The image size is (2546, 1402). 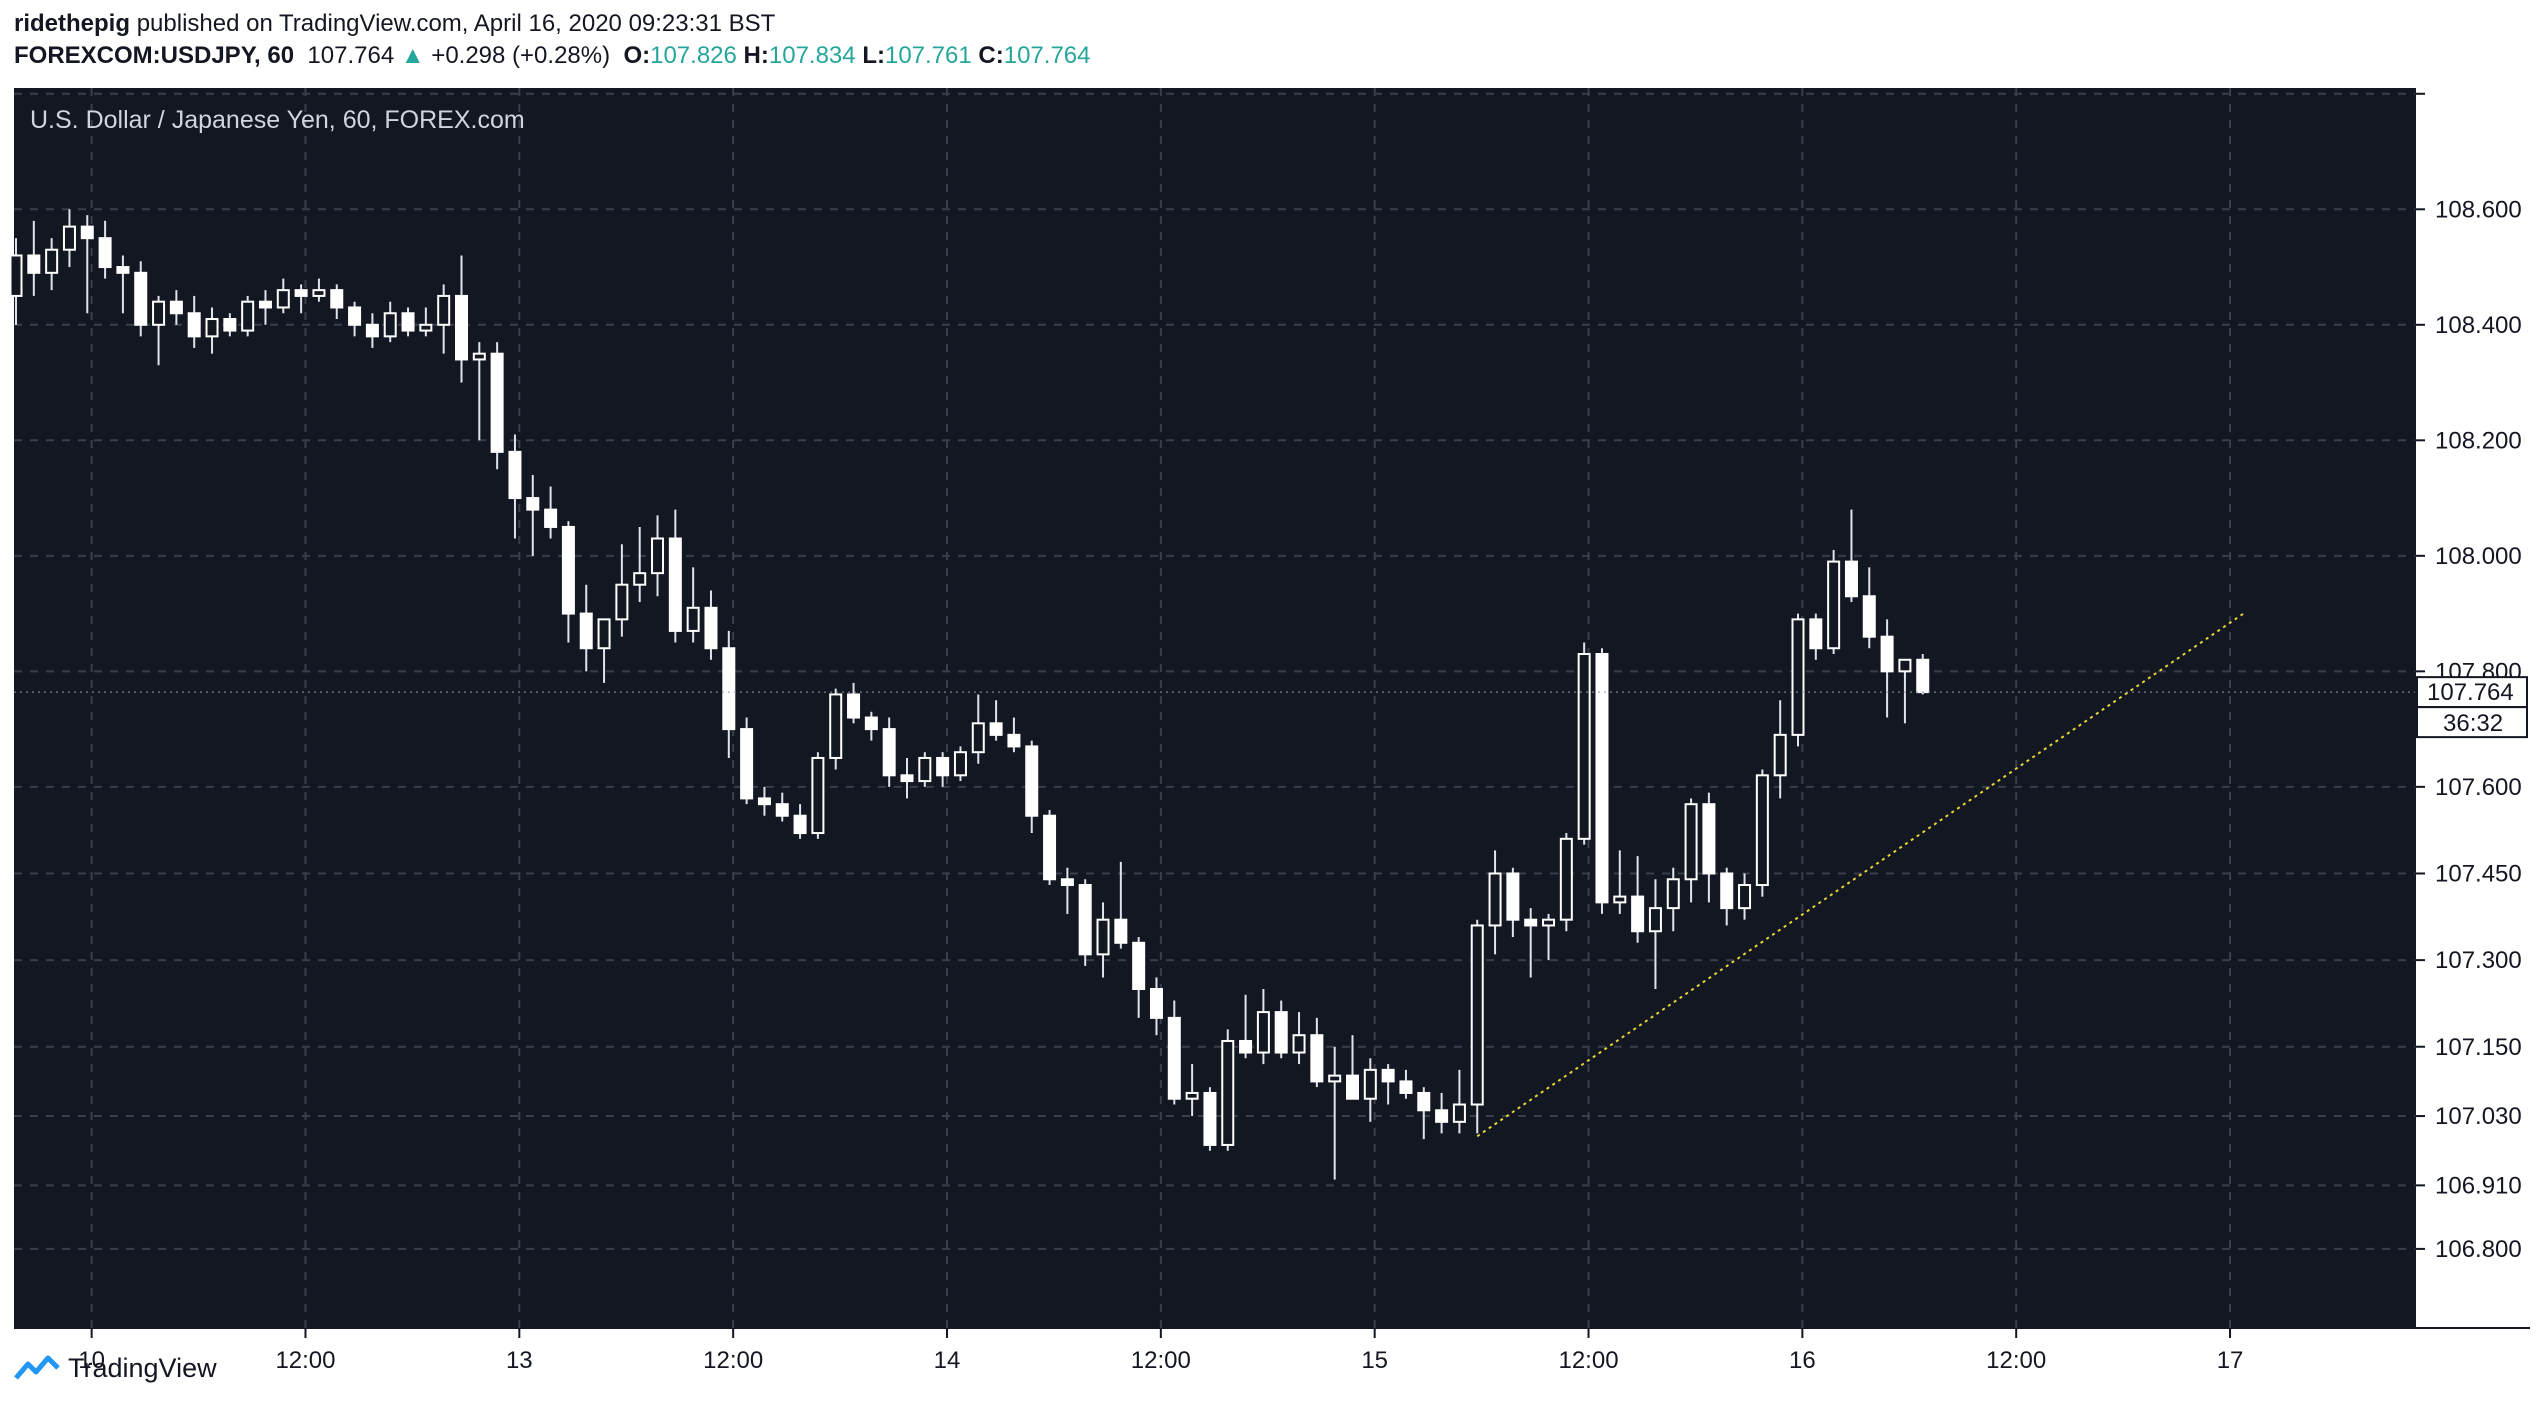 What do you see at coordinates (1860, 875) in the screenshot?
I see `trendline` at bounding box center [1860, 875].